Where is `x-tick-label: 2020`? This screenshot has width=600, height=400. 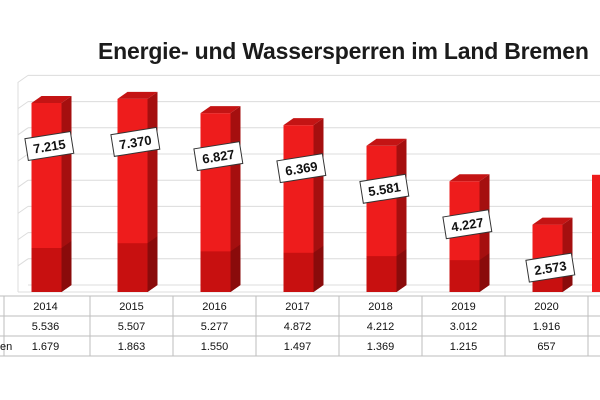
x-tick-label: 2020 is located at coordinates (546, 307).